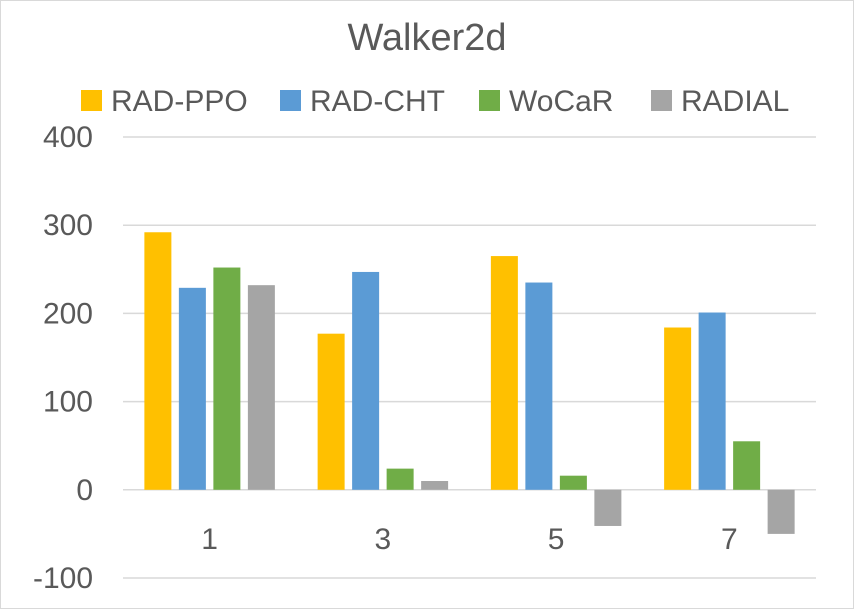  What do you see at coordinates (469, 539) in the screenshot?
I see `x-axis-ticks: 1 3 5 7` at bounding box center [469, 539].